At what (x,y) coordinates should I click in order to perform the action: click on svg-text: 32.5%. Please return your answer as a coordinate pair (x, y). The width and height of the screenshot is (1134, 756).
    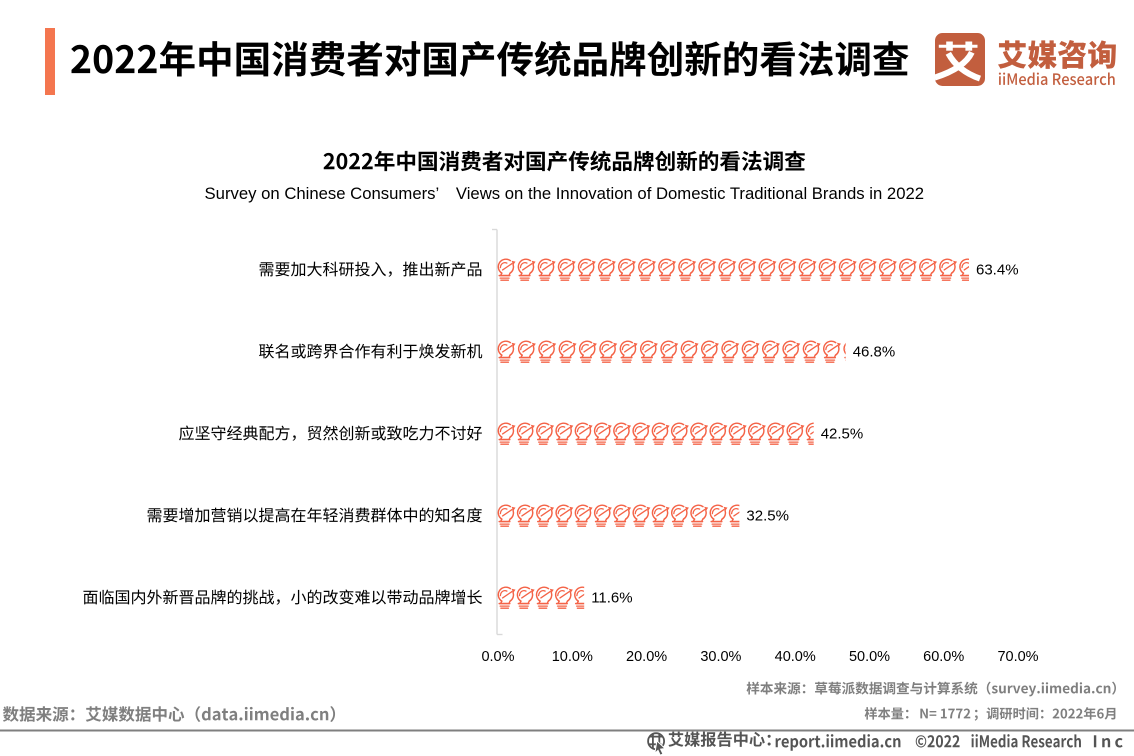
    Looking at the image, I should click on (767, 515).